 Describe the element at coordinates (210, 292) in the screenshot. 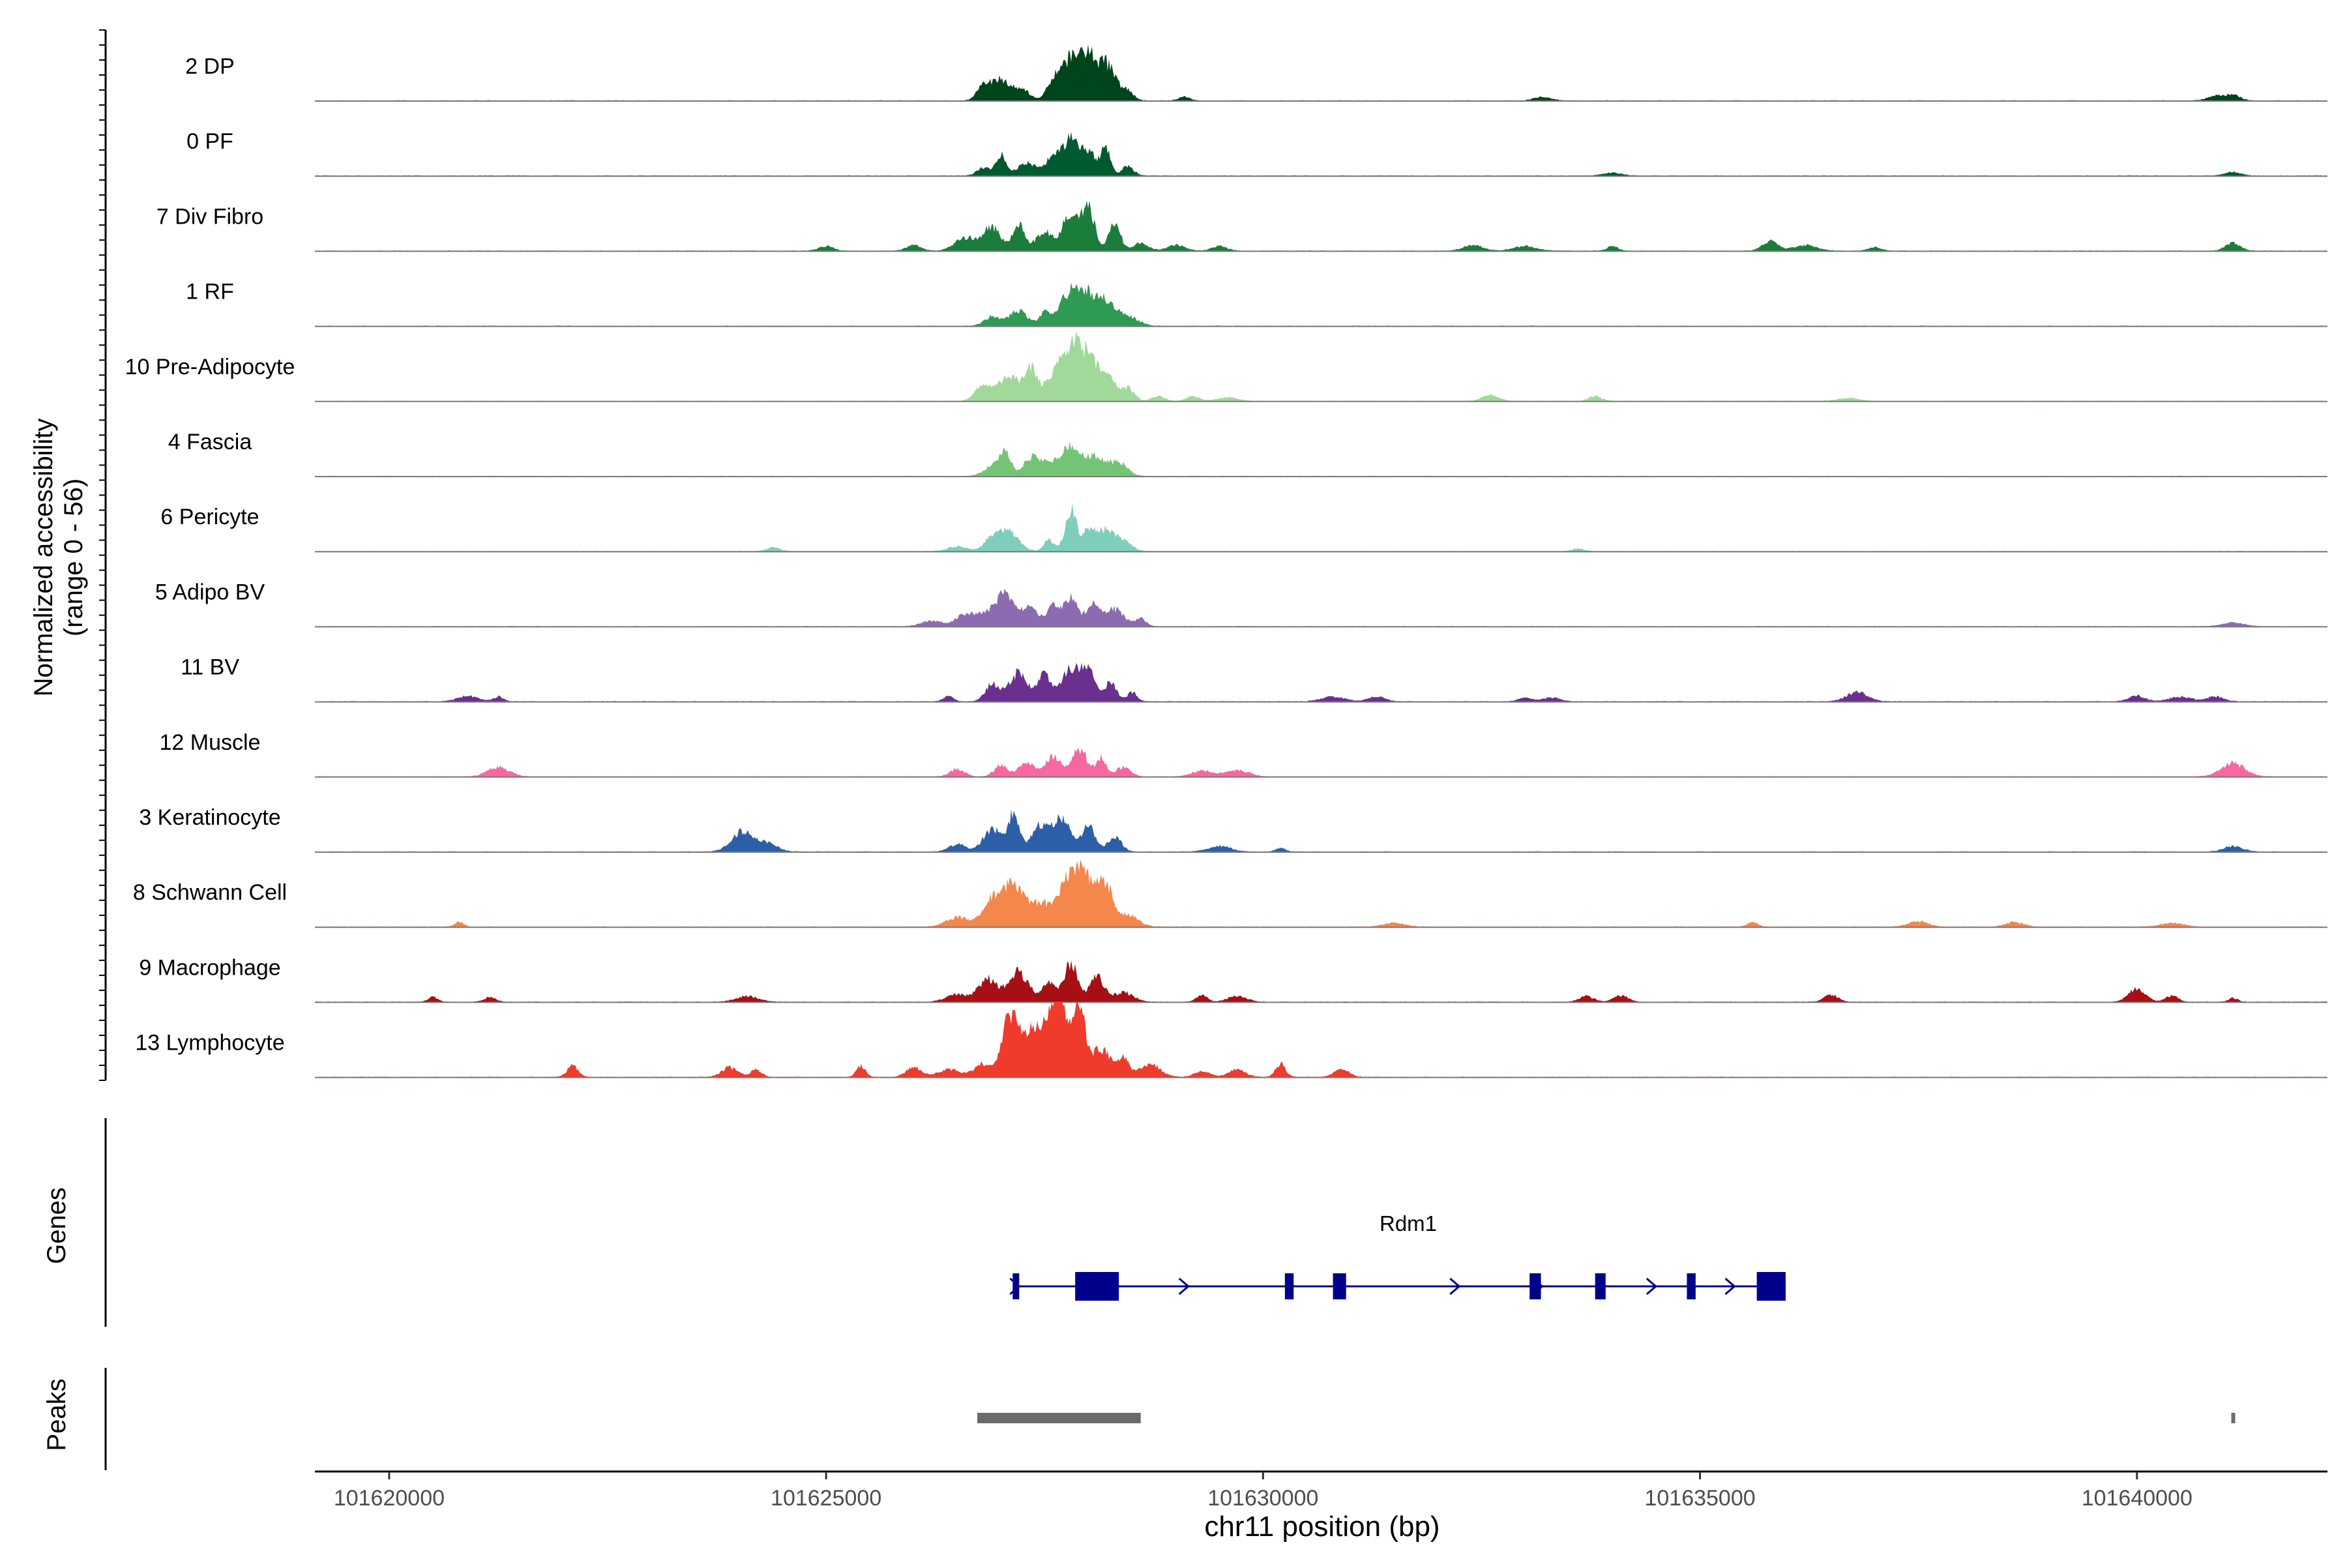

I see `track-label: 1 RF` at that location.